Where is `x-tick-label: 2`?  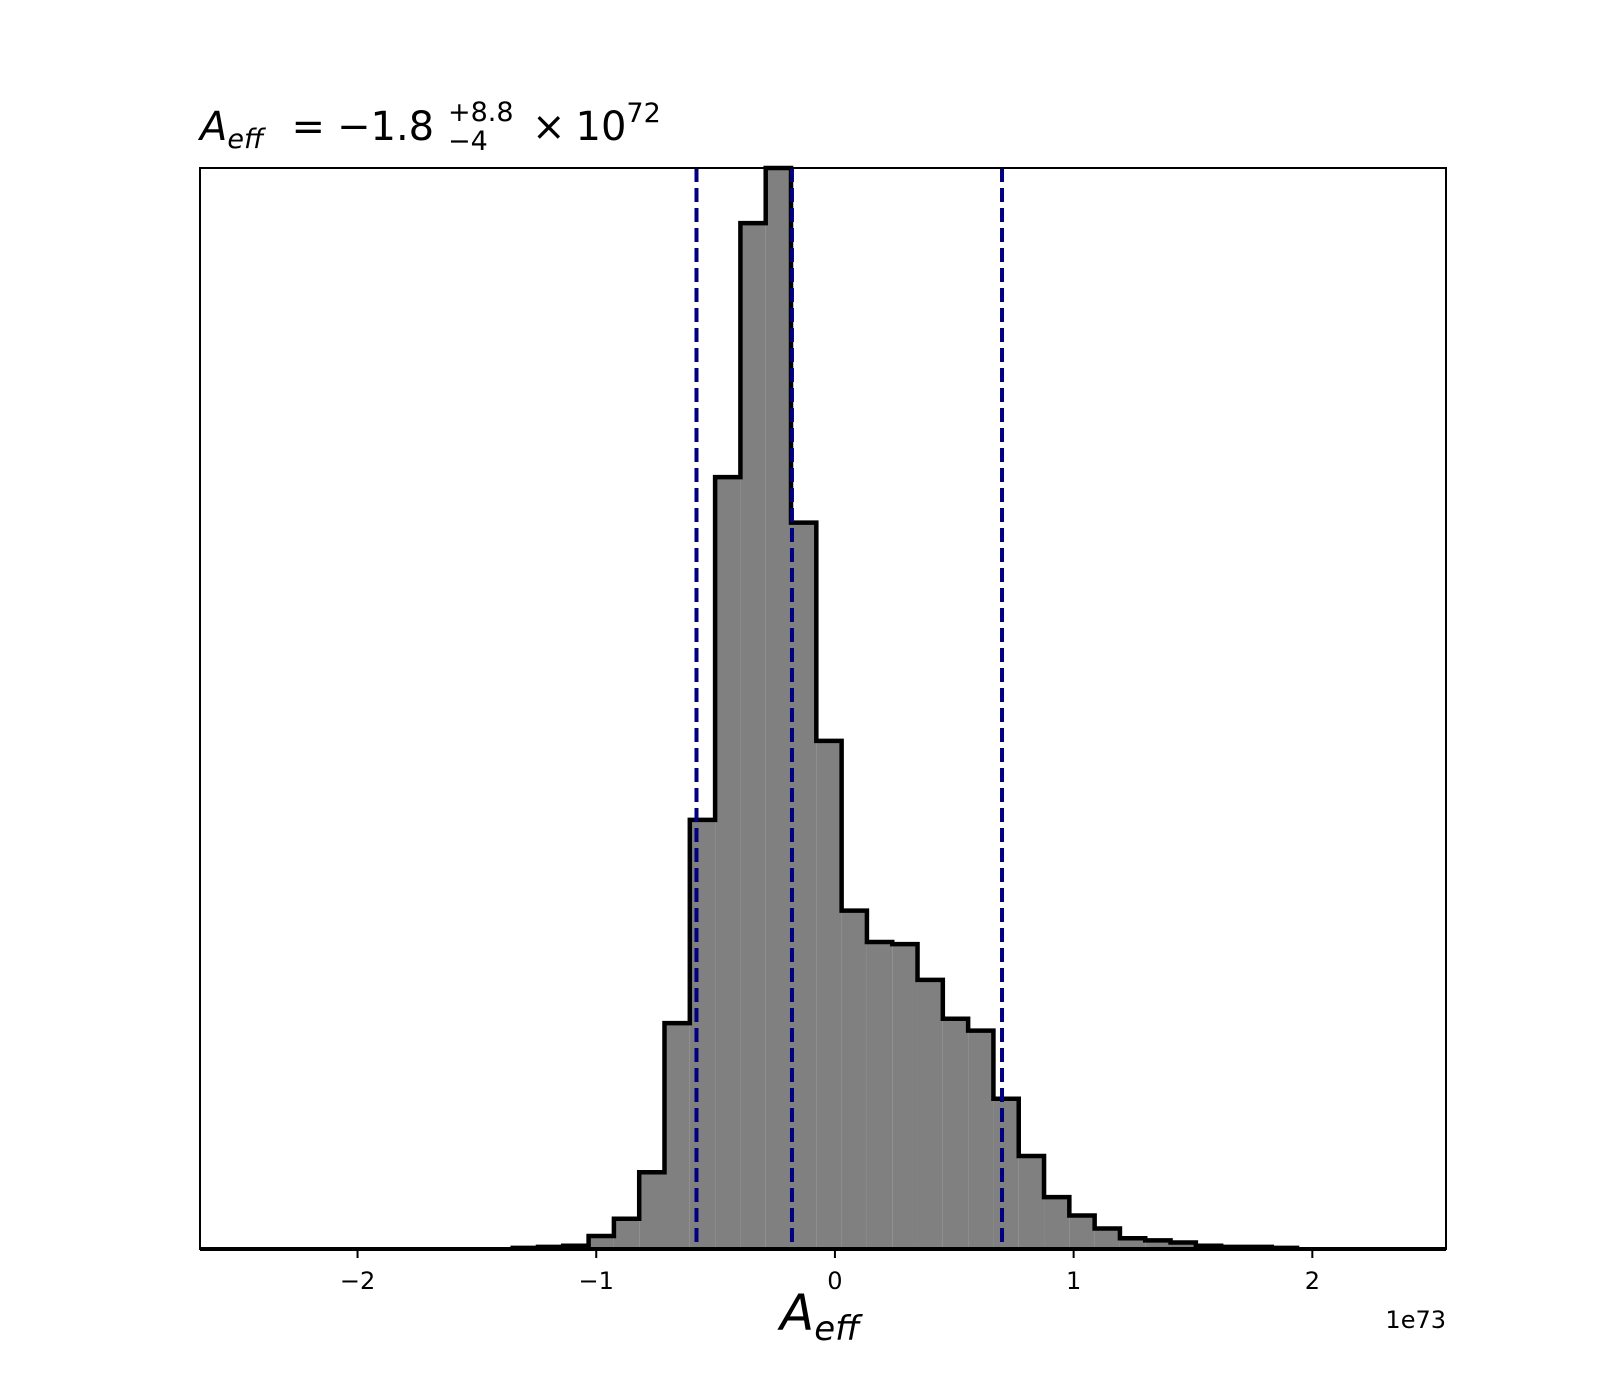 x-tick-label: 2 is located at coordinates (1312, 1281).